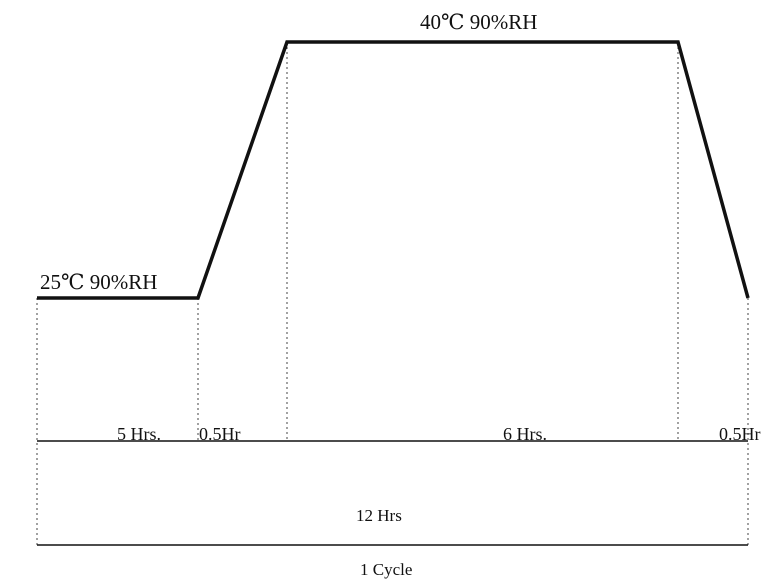 This screenshot has width=772, height=584. I want to click on cycle-label: 1 Cycle, so click(386, 569).